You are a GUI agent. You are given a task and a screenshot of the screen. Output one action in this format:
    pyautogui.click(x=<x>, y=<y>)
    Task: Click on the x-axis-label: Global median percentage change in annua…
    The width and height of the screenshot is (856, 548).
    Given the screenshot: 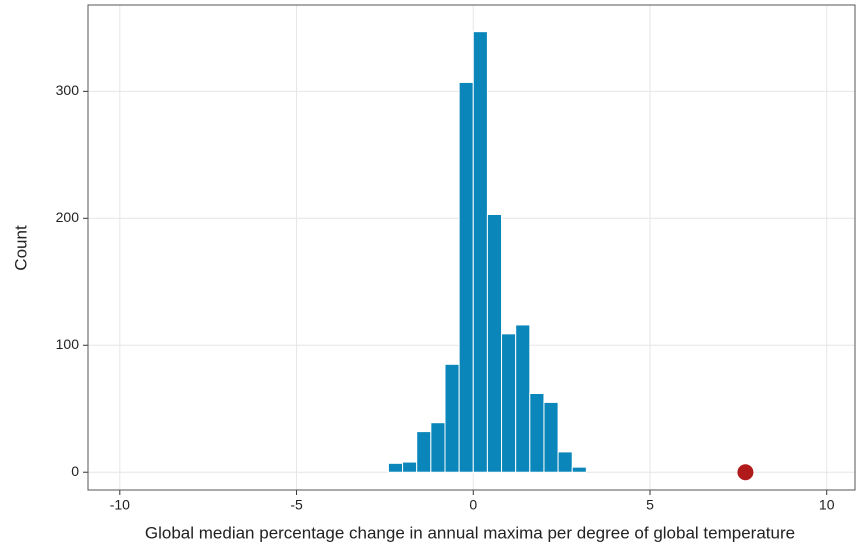 What is the action you would take?
    pyautogui.click(x=470, y=532)
    